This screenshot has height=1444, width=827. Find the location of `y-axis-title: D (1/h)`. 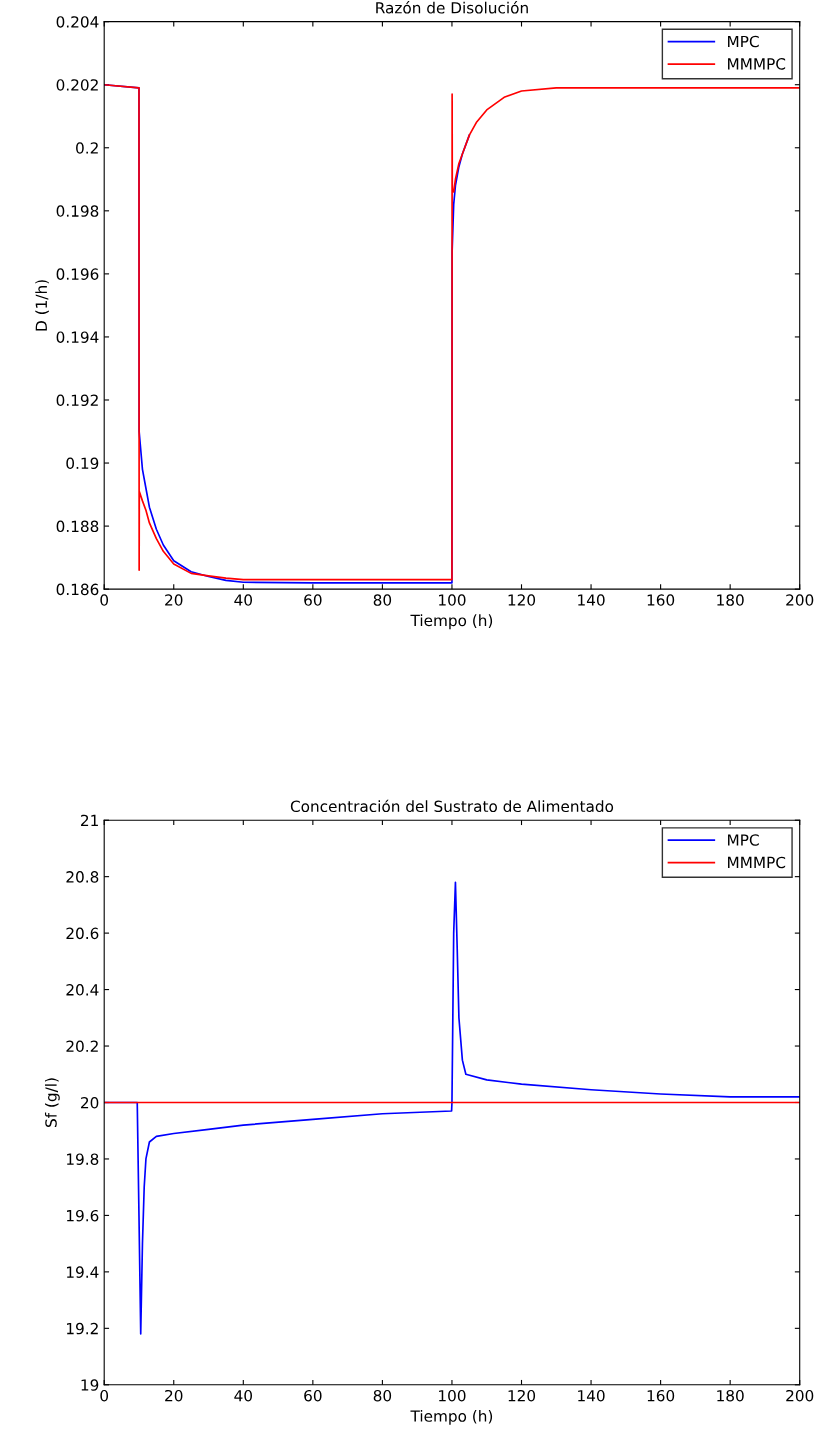

y-axis-title: D (1/h) is located at coordinates (42, 305).